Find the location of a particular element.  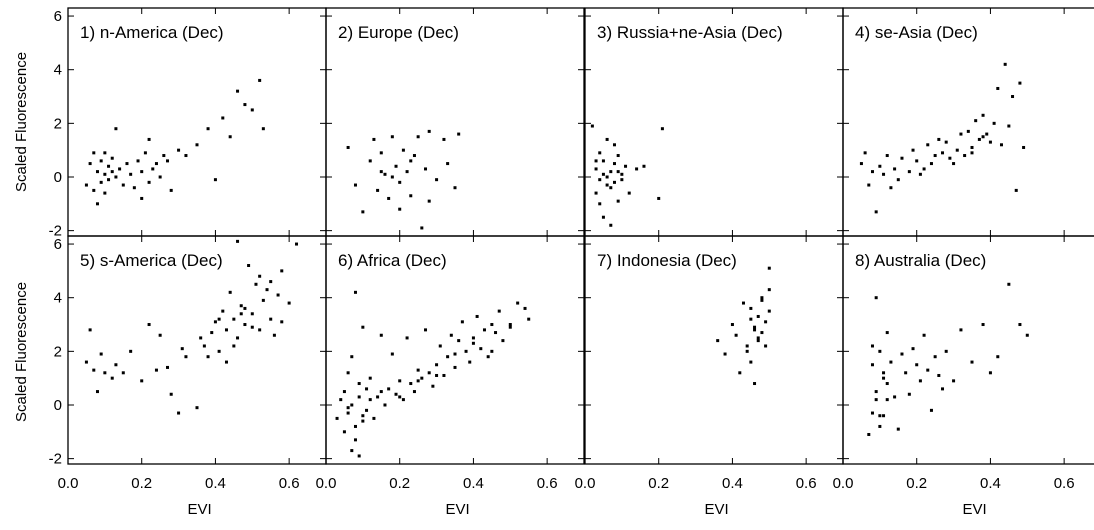

x-tick-label: 0.4 is located at coordinates (215, 483).